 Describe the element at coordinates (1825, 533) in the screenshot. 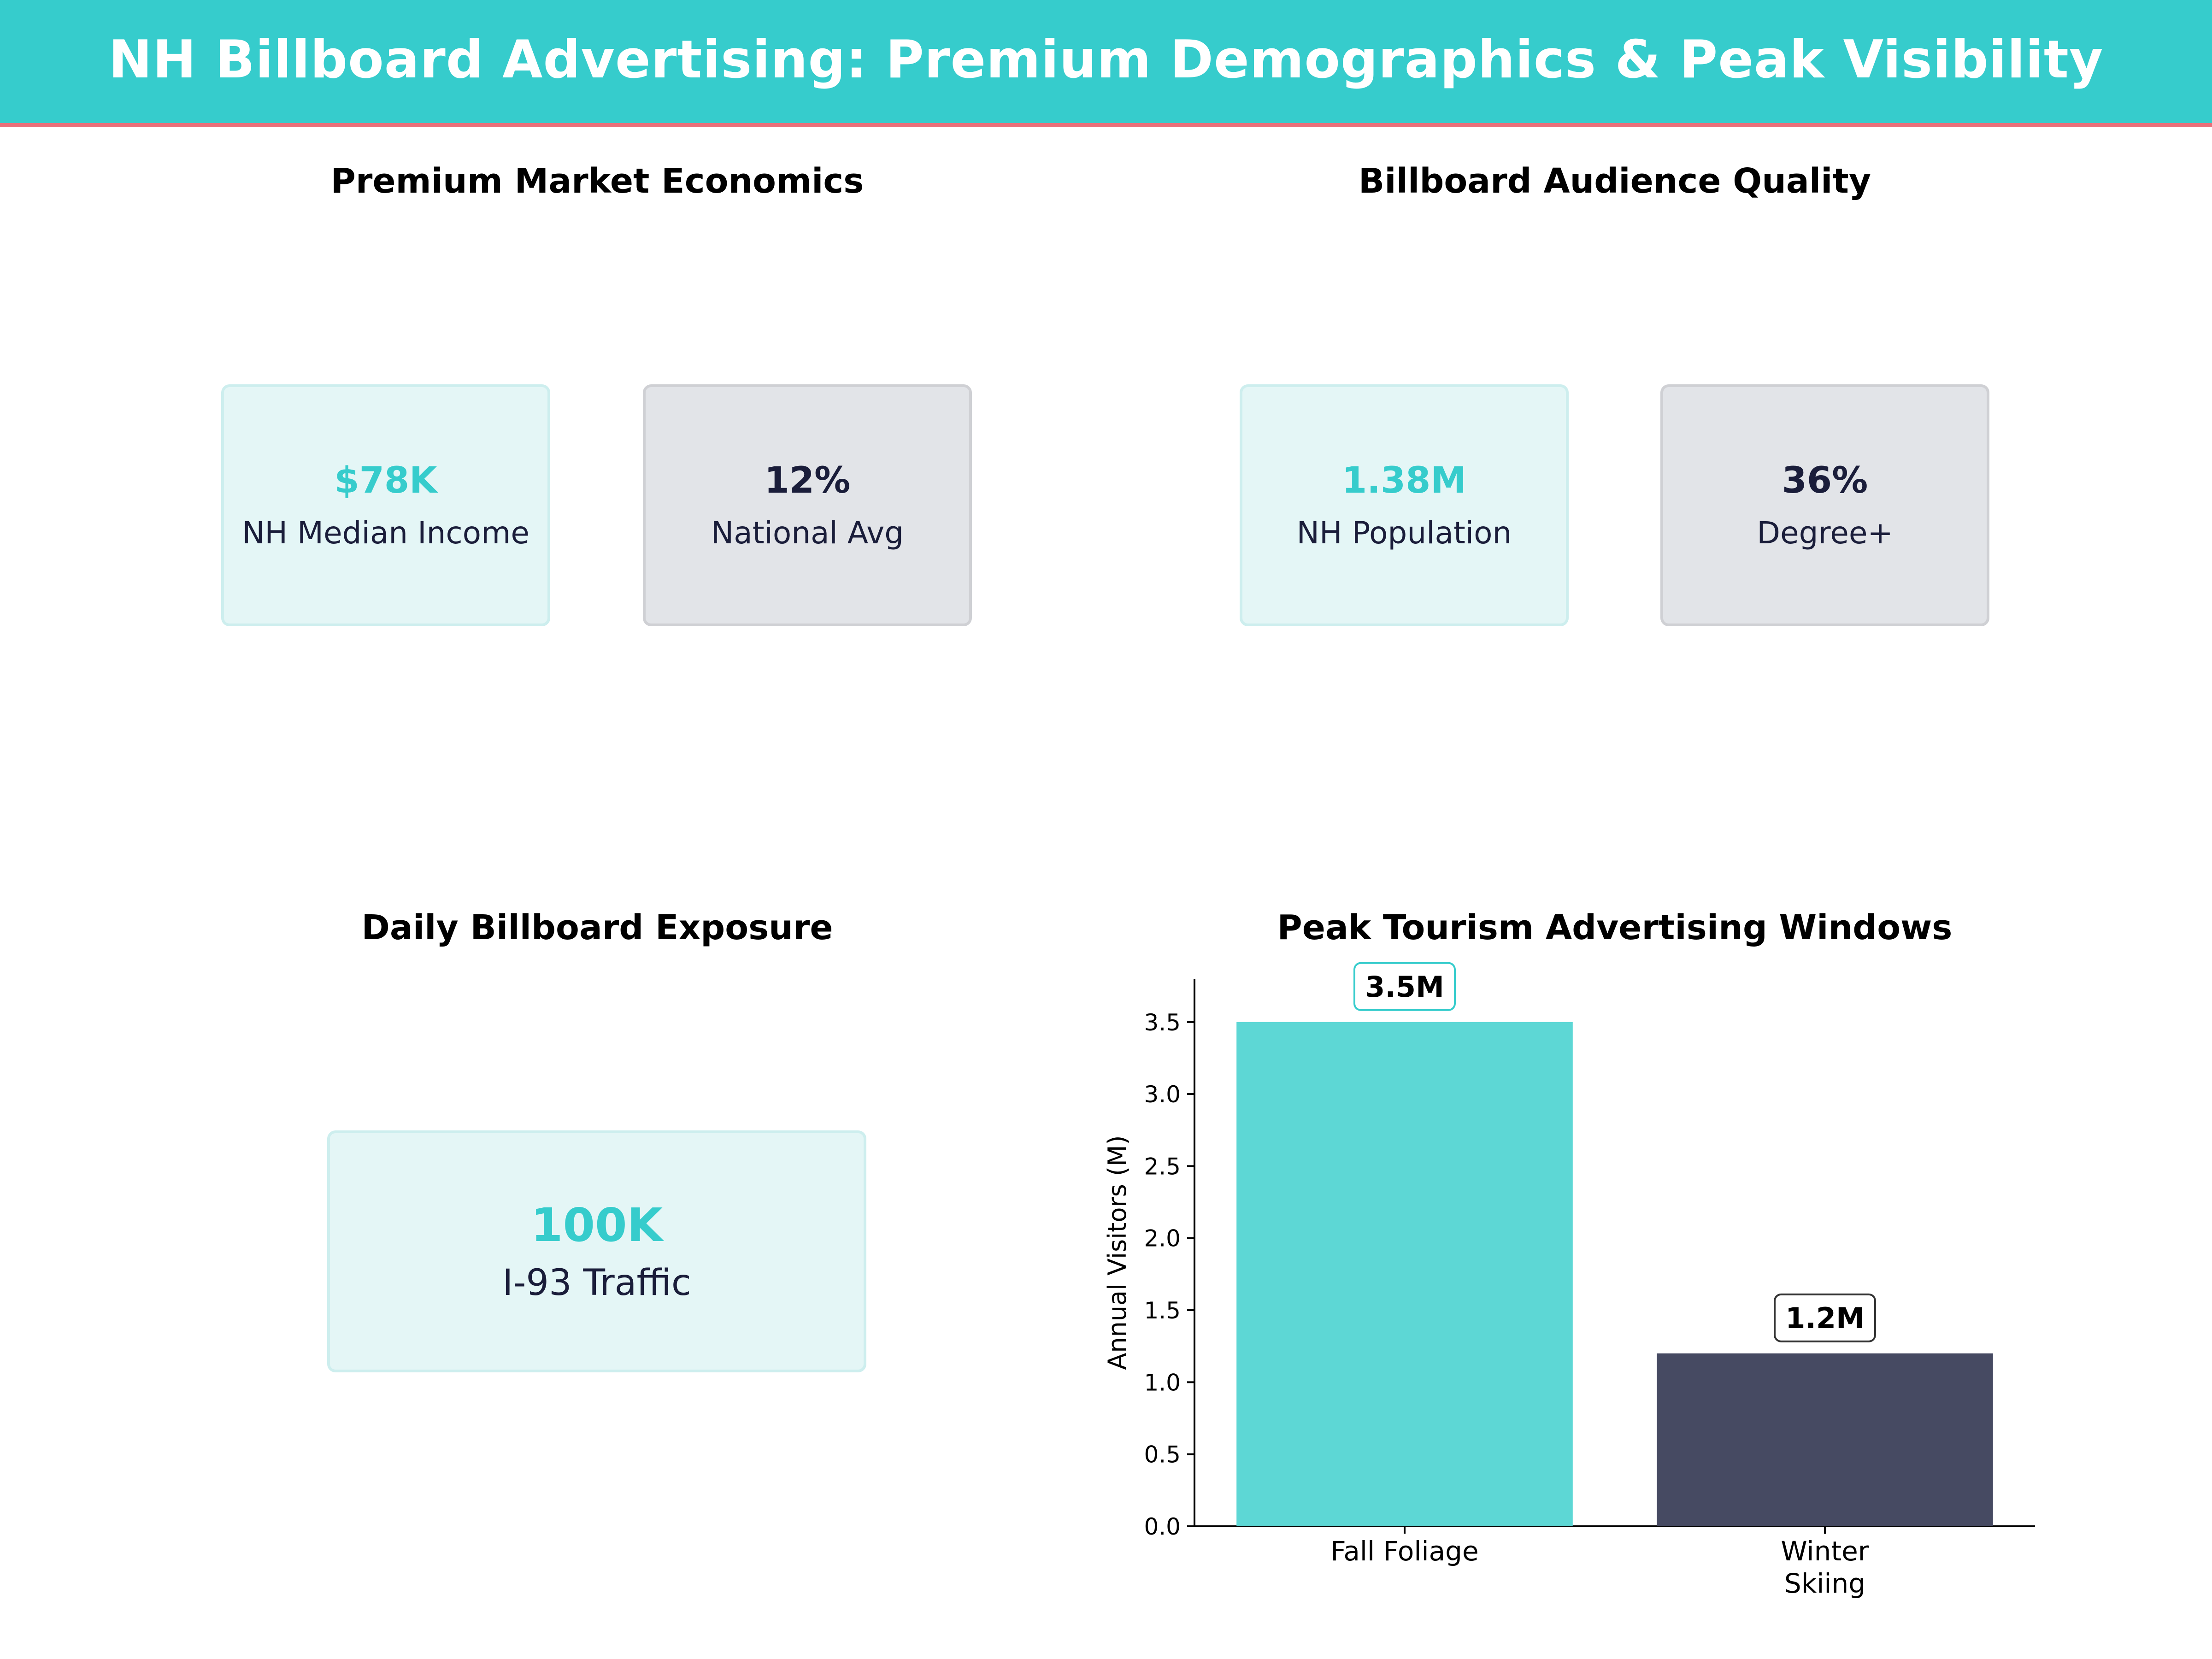

I see `degree-label: Degree+` at that location.